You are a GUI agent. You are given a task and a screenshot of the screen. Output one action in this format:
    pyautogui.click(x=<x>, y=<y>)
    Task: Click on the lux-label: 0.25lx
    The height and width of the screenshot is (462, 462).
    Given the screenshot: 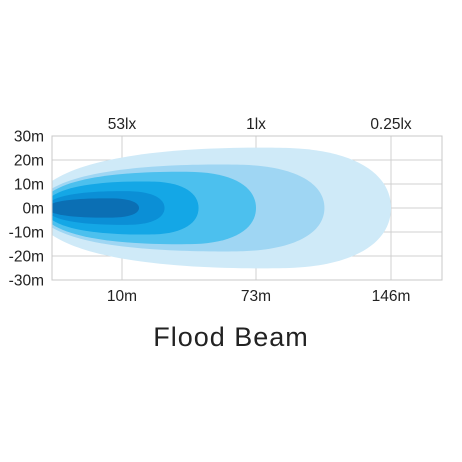 What is the action you would take?
    pyautogui.click(x=391, y=124)
    